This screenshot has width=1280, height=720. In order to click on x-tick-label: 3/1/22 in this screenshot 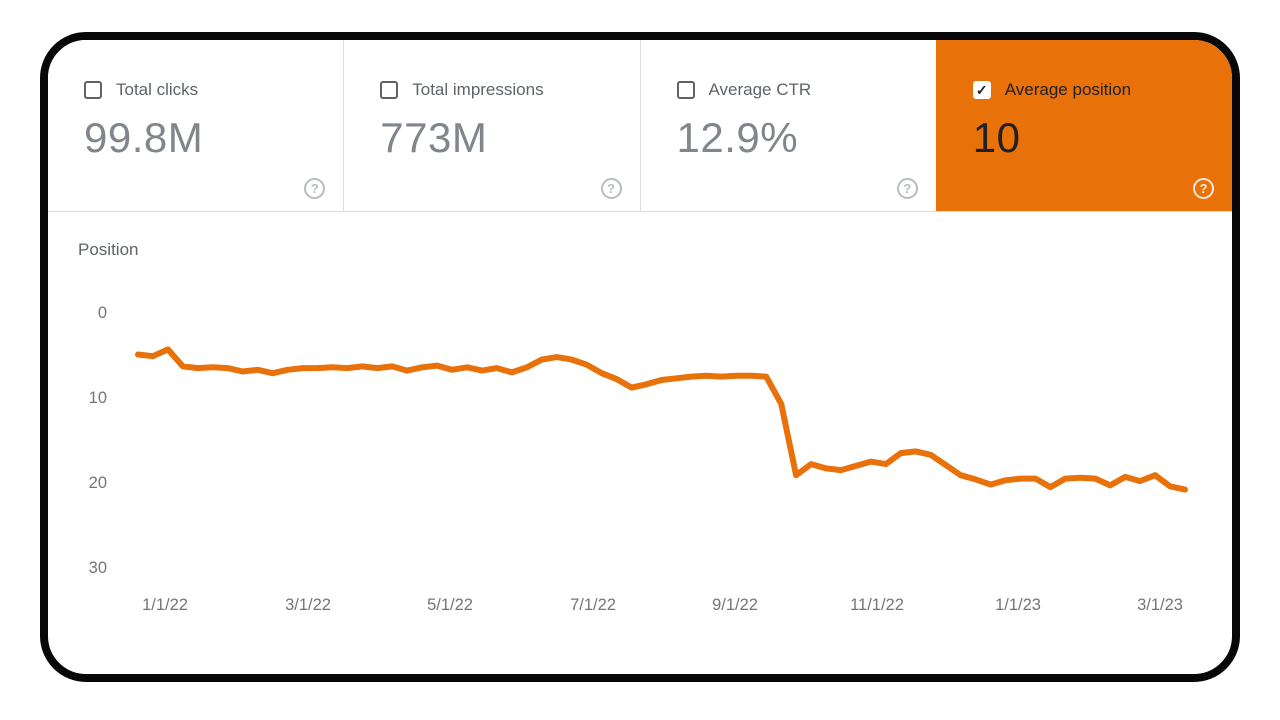, I will do `click(308, 605)`.